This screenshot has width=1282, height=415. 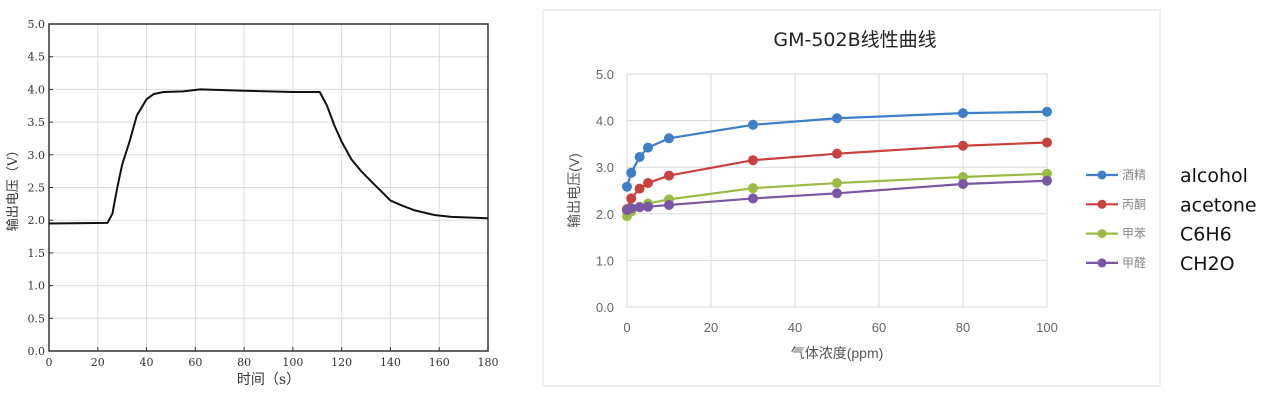 What do you see at coordinates (37, 122) in the screenshot?
I see `y-tick-label: 3.5` at bounding box center [37, 122].